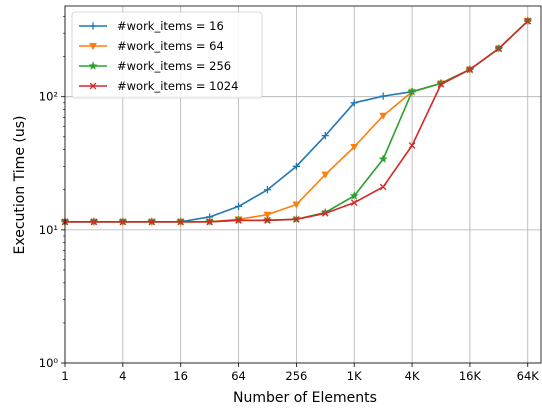 The width and height of the screenshot is (542, 408). What do you see at coordinates (64, 376) in the screenshot?
I see `x-tick-label: 1` at bounding box center [64, 376].